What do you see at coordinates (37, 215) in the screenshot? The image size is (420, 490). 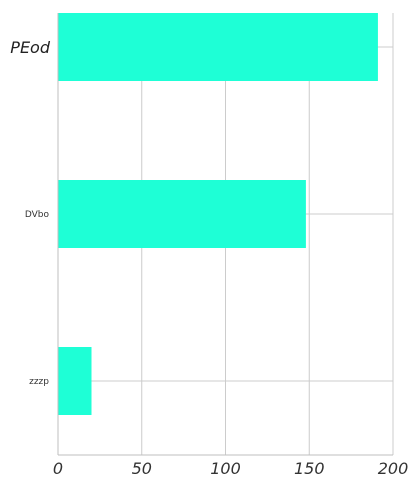 I see `category-label: DVbo` at bounding box center [37, 215].